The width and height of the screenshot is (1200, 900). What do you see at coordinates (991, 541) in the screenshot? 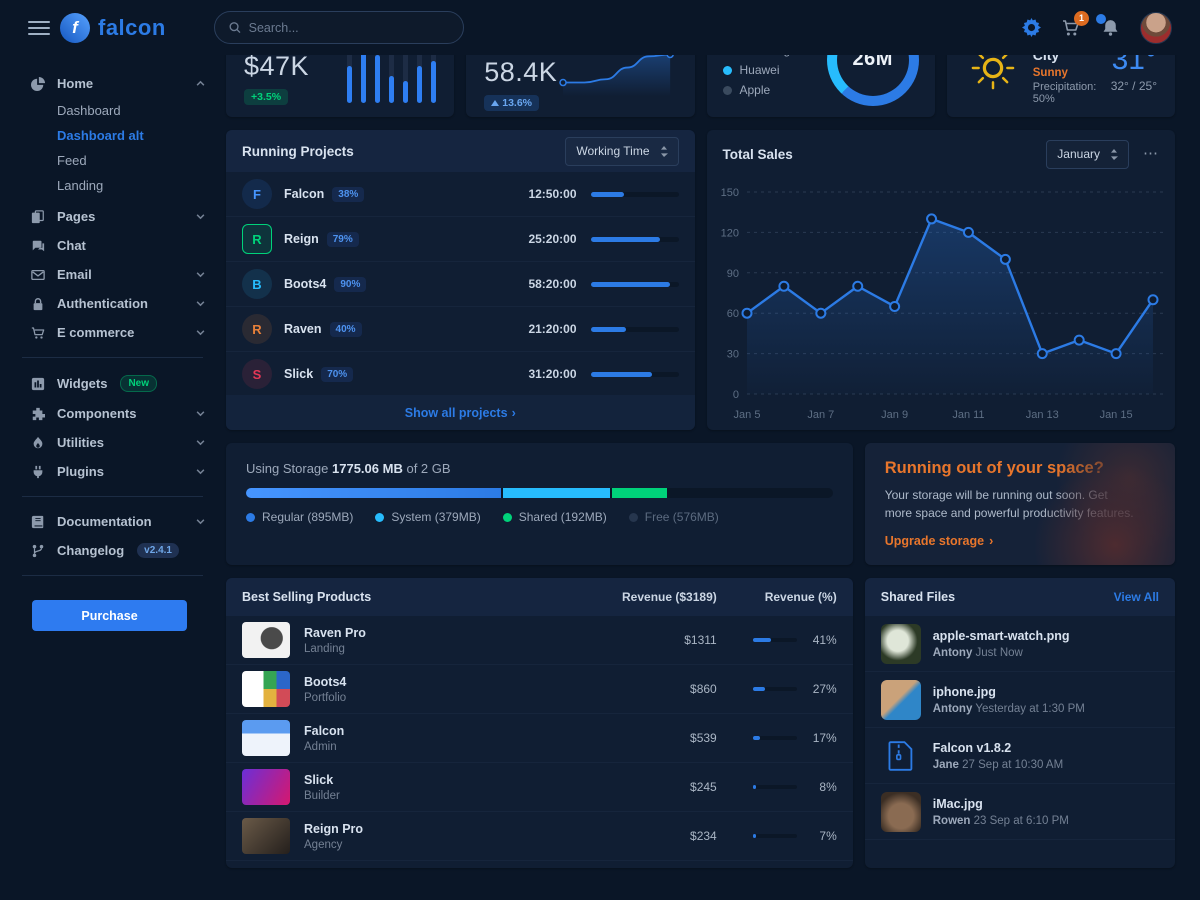
I see `chevron-right-icon: ›` at bounding box center [991, 541].